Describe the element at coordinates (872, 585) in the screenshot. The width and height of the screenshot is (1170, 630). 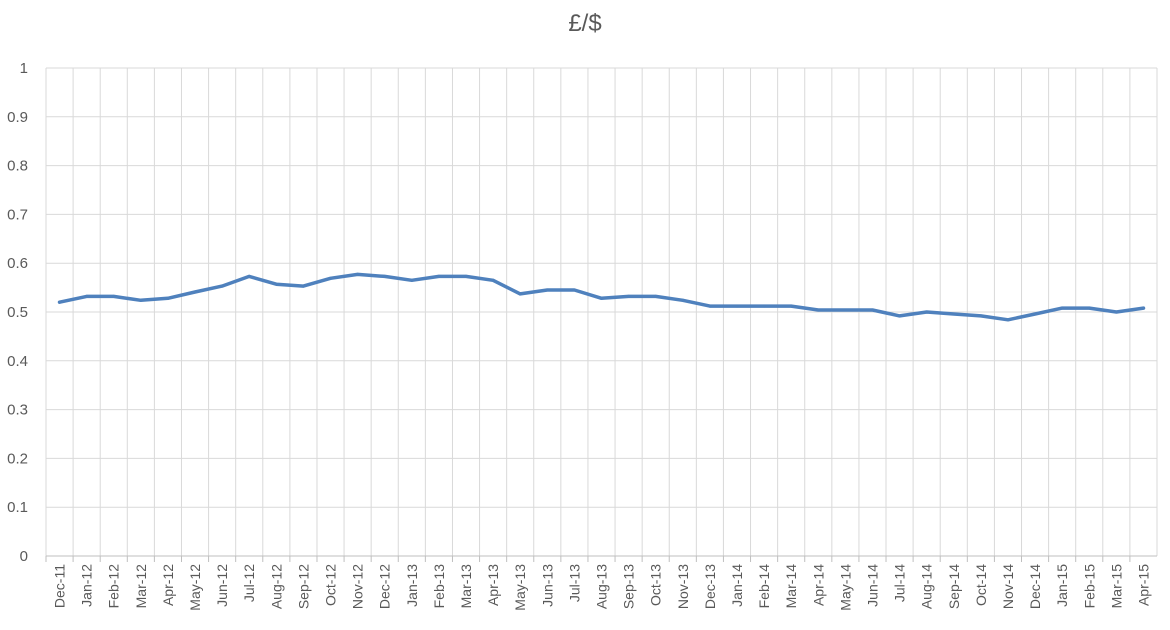
I see `x-tick-label: Jun-14` at that location.